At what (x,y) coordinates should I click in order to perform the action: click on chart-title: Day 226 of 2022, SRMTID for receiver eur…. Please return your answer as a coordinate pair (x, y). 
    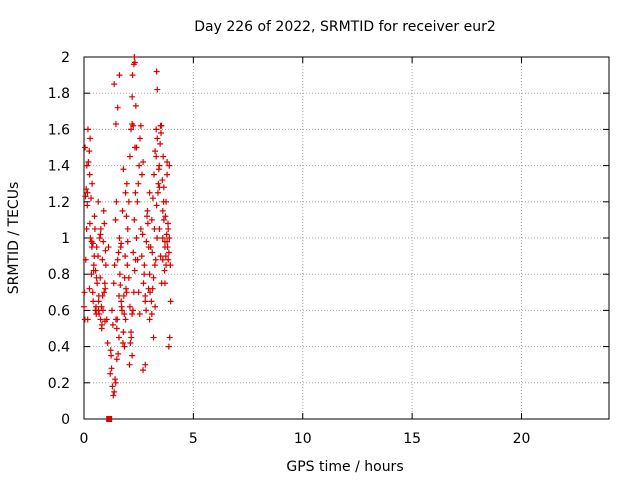
    Looking at the image, I should click on (345, 27).